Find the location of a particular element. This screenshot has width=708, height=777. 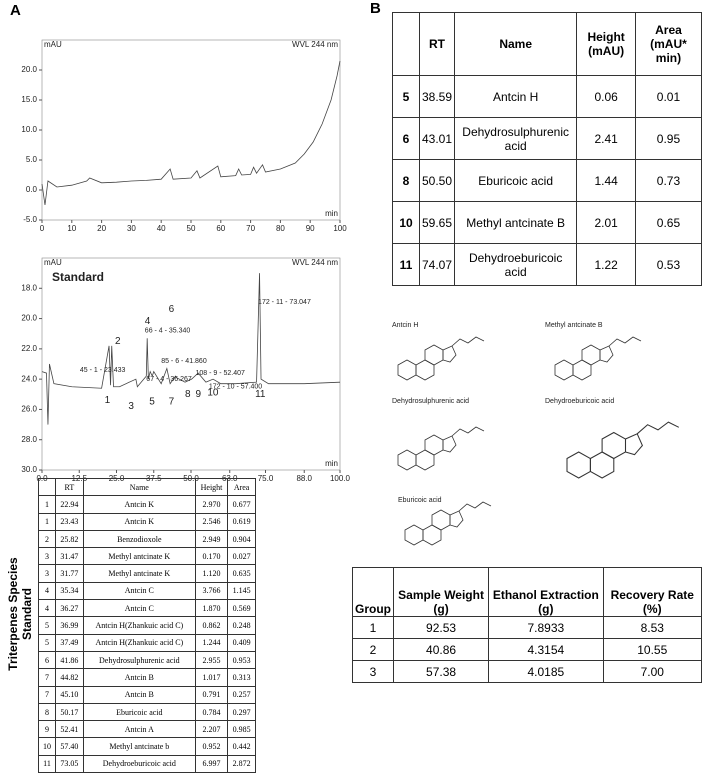

y-tick-label: 28.0 is located at coordinates (29, 439).